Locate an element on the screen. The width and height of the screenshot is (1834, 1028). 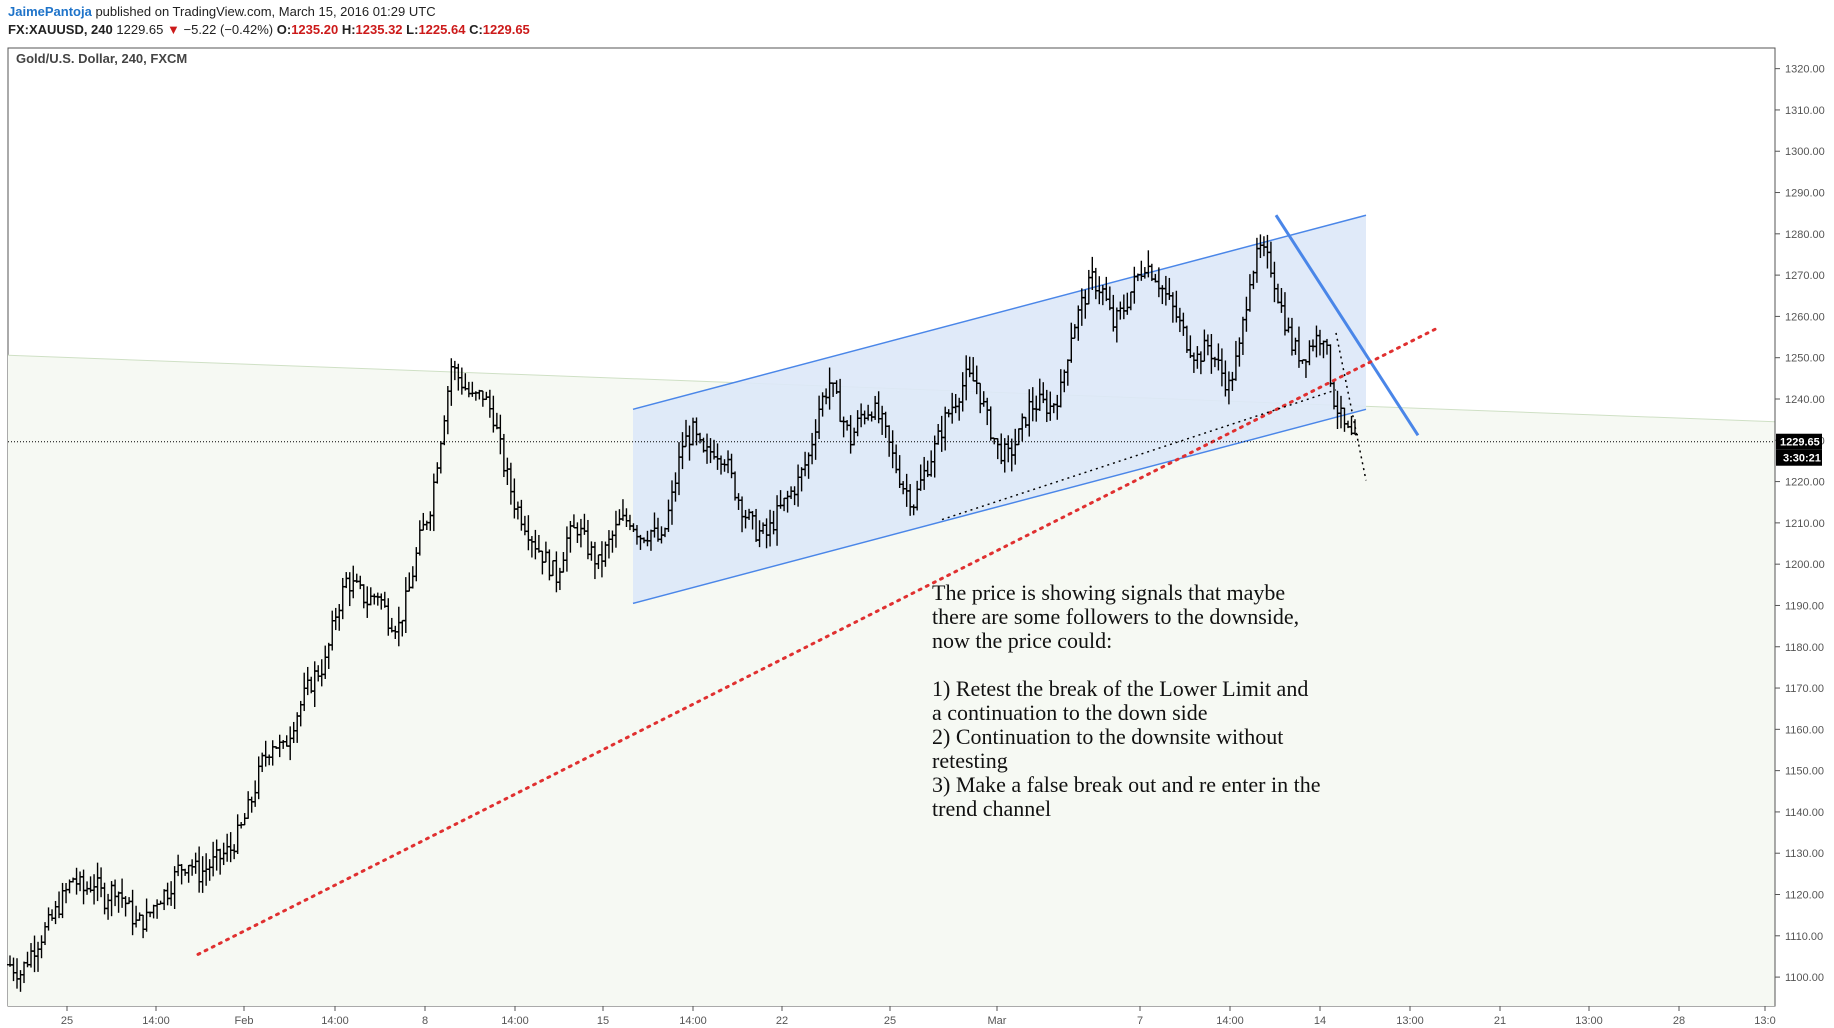
x-tick-label: 22 is located at coordinates (782, 1021).